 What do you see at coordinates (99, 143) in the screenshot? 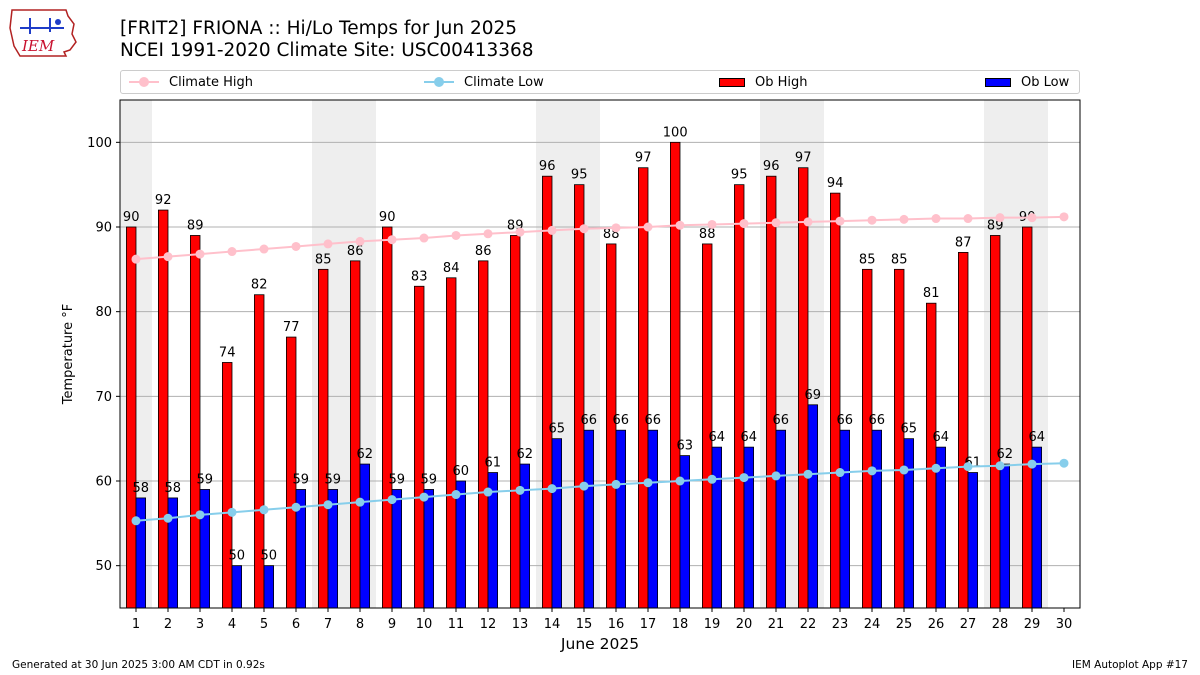
I see `y-tick-label: 100` at bounding box center [99, 143].